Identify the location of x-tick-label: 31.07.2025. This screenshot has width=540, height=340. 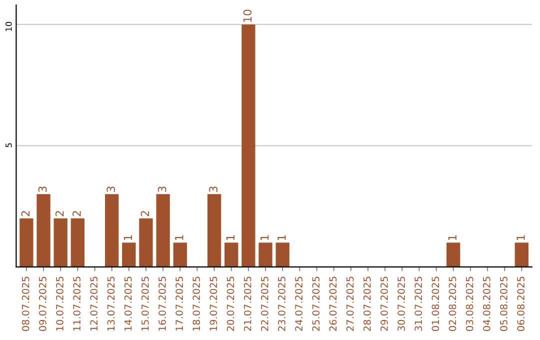
(418, 303).